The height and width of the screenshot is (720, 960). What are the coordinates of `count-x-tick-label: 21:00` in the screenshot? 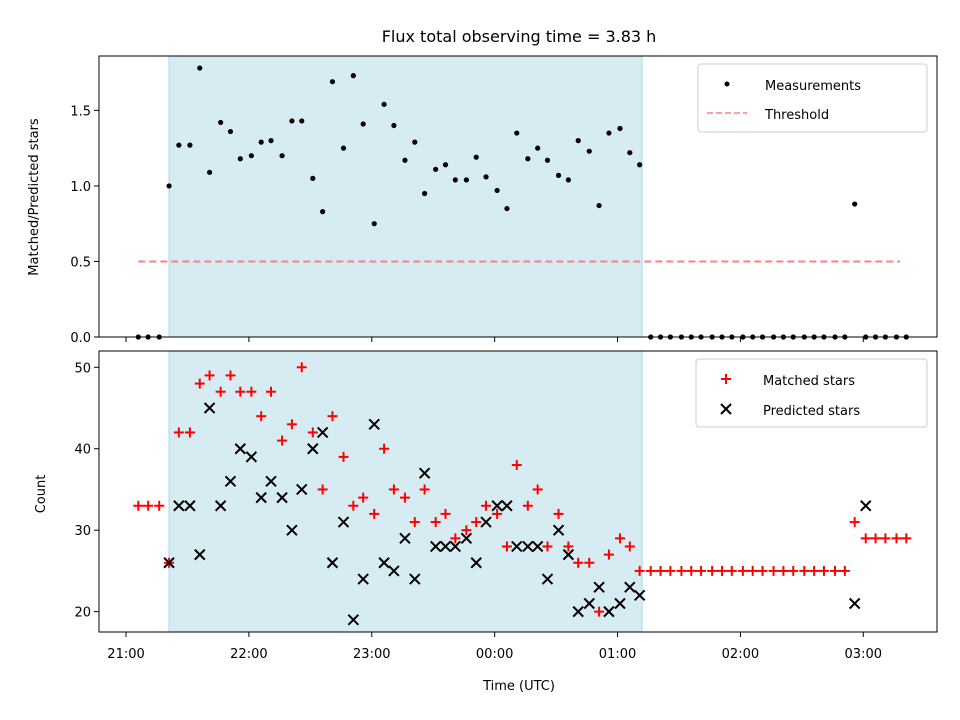 It's located at (125, 654).